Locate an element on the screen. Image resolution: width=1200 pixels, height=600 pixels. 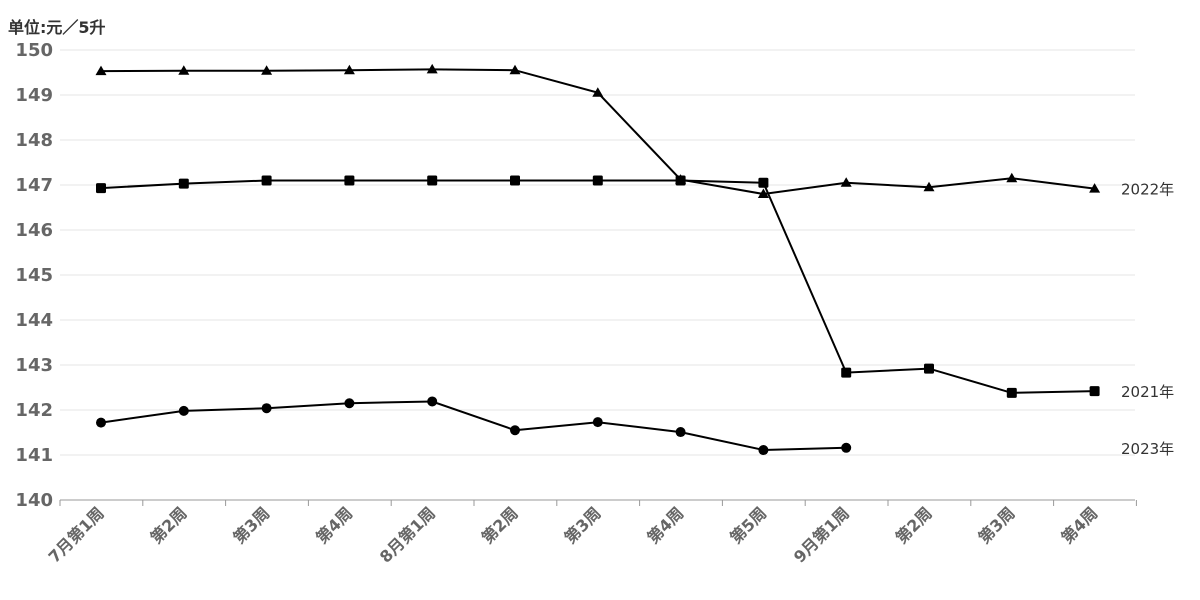
x-tick-label: 9月第1周 is located at coordinates (821, 534).